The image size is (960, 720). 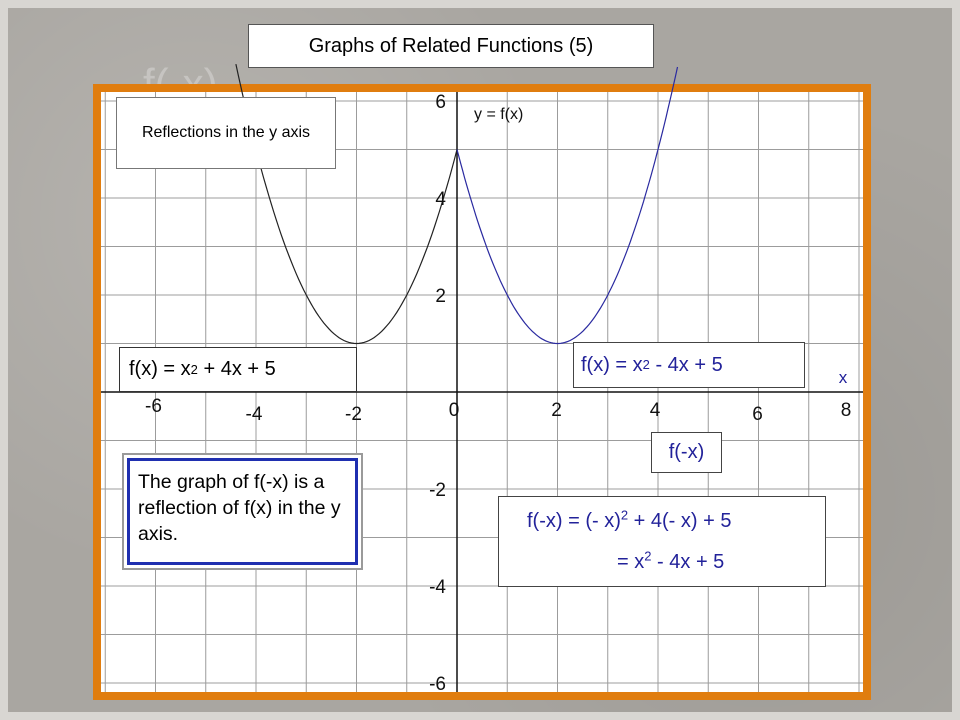 I want to click on derivation-line-1: f(-x) = (- x)2 + 4(- x) + 5, so click(x=629, y=520).